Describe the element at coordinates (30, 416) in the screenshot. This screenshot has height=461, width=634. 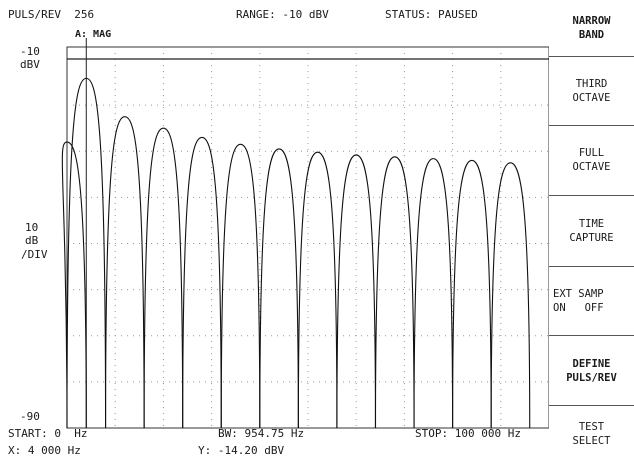
I see `y-bottom-value: -90` at that location.